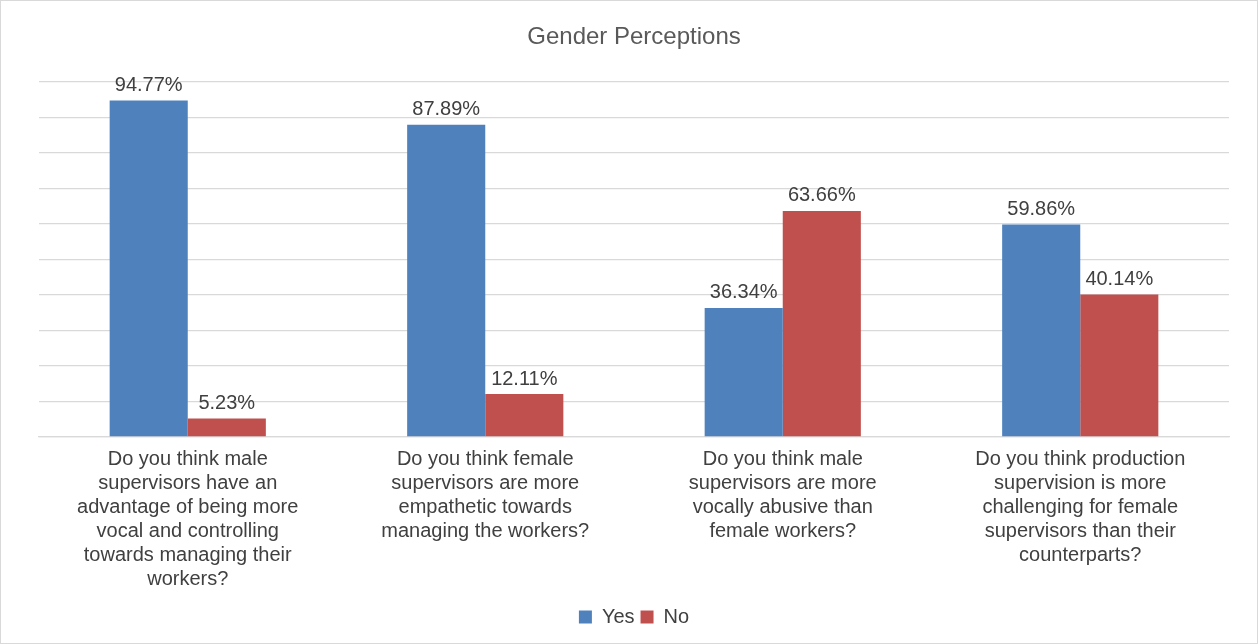 The height and width of the screenshot is (644, 1258). Describe the element at coordinates (782, 493) in the screenshot. I see `x-tick-label: Do you think male supervisors are more vocally abusive than female workers?` at that location.